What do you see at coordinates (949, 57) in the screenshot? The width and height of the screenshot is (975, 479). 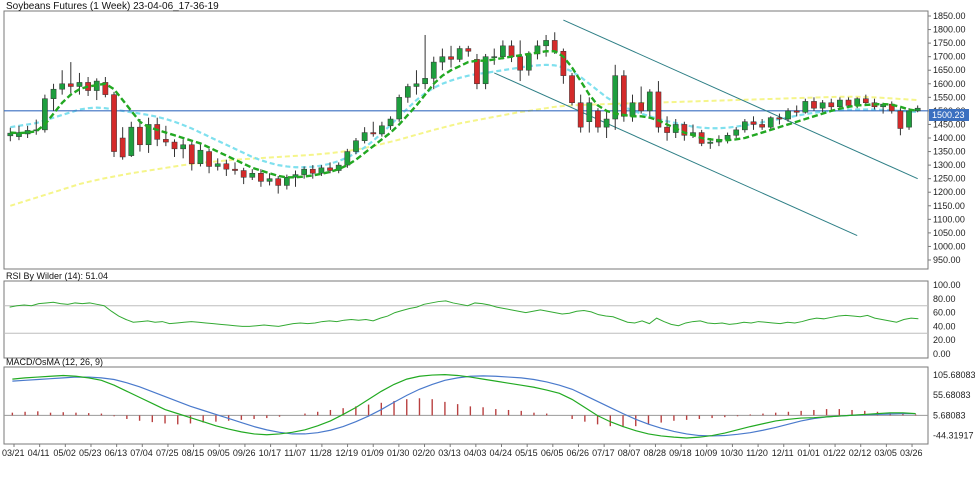 I see `price-y-tick-label: 1700.00` at bounding box center [949, 57].